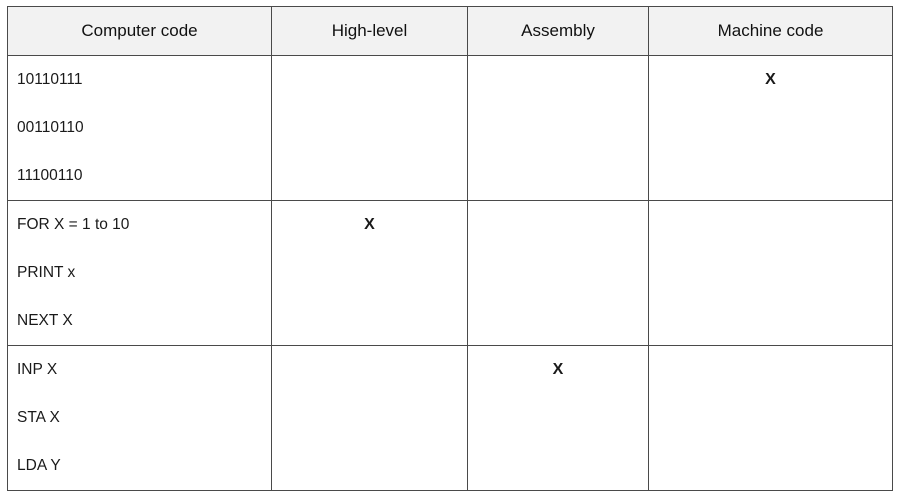  I want to click on header-machine-code: Machine code, so click(770, 31).